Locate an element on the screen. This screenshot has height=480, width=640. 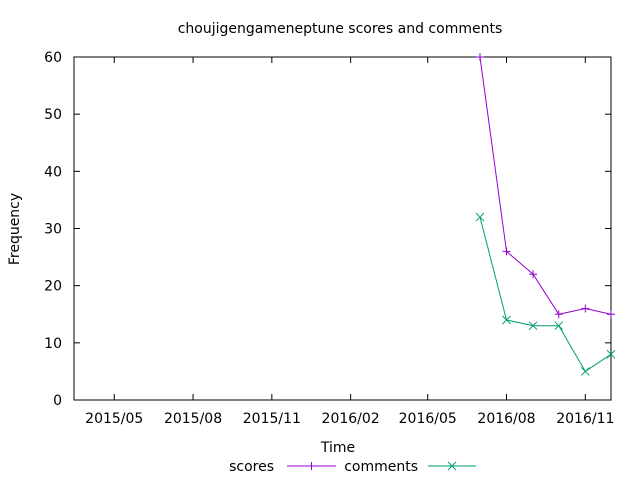
series-layer is located at coordinates (545, 214).